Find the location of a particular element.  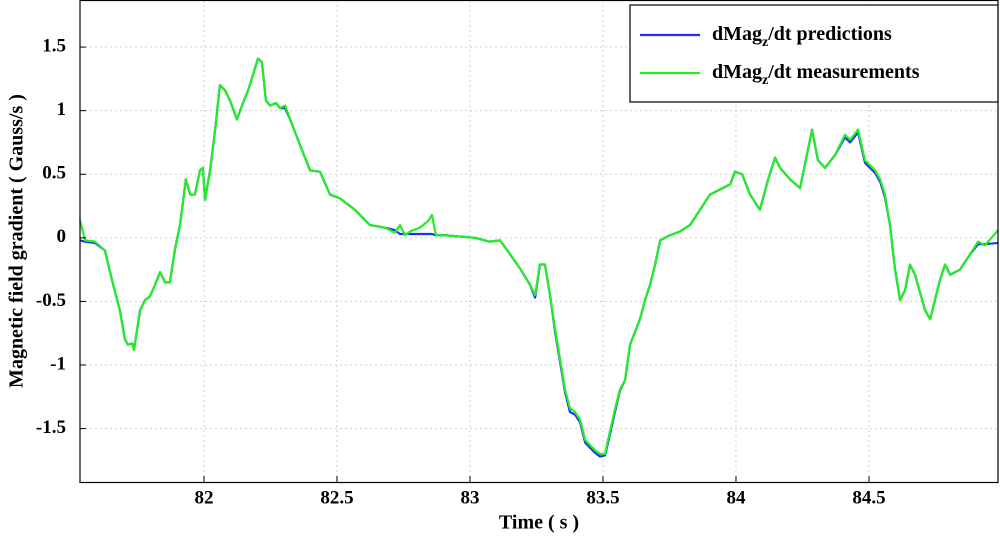

legend-box is located at coordinates (814, 53).